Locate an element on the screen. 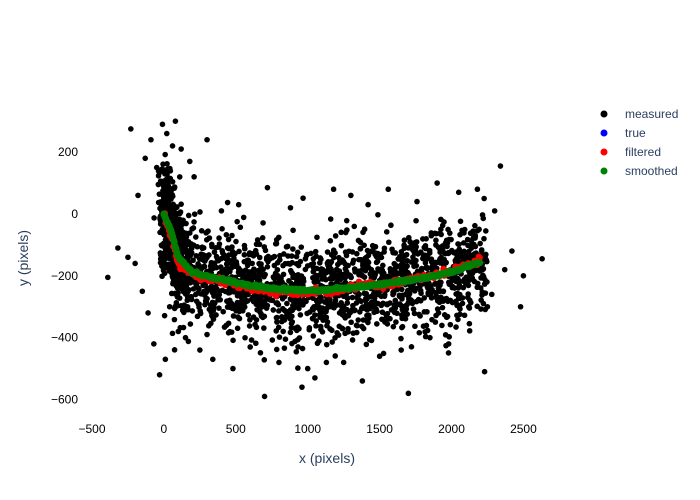  legend-item-measured: measured is located at coordinates (639, 114).